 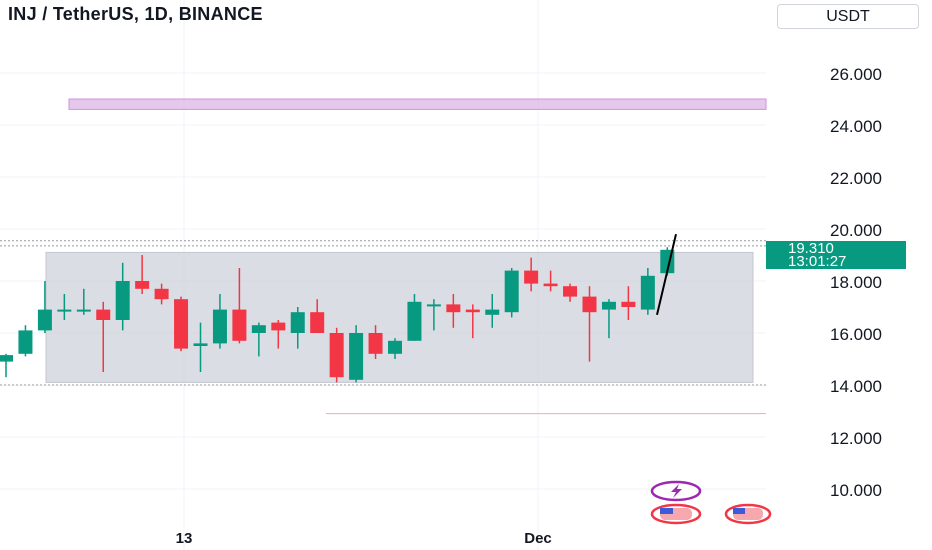 What do you see at coordinates (135, 14) in the screenshot?
I see `chart-title: INJ / TetherUS, 1D, BINANCE` at bounding box center [135, 14].